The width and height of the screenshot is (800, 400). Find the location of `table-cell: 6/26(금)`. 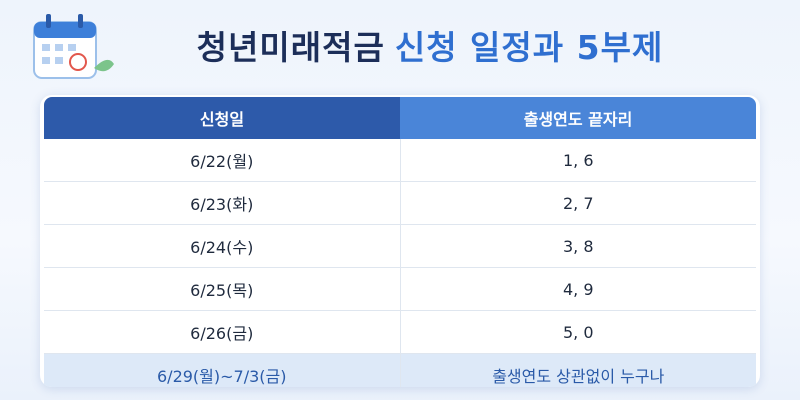

table-cell: 6/26(금) is located at coordinates (222, 332).